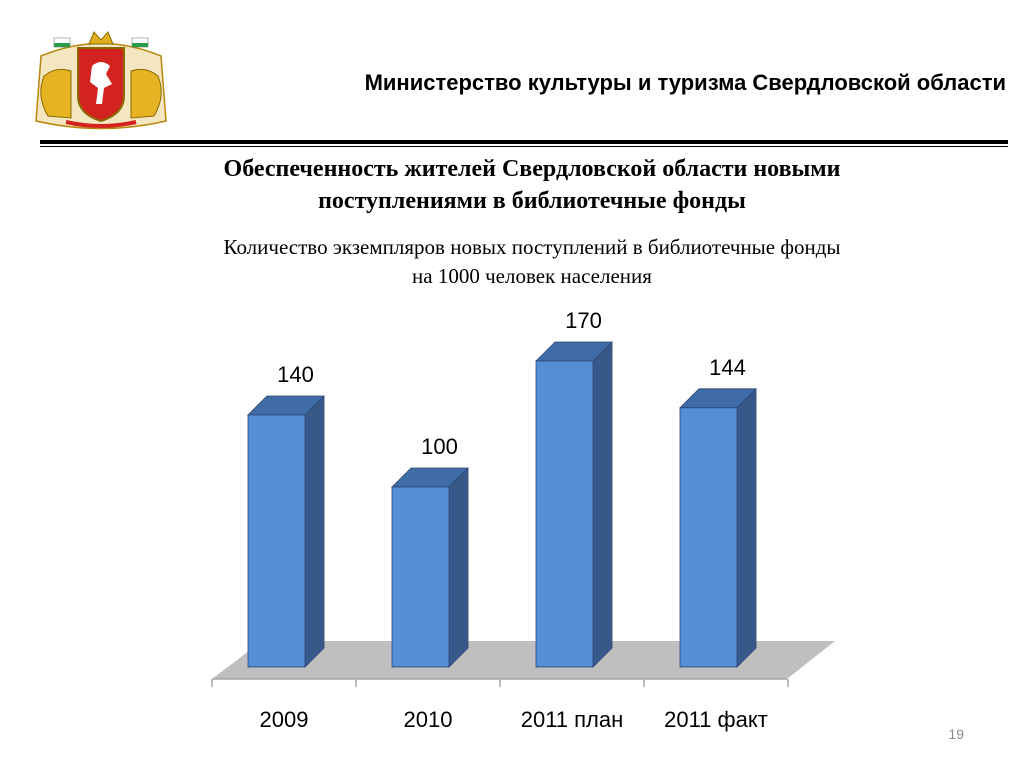  I want to click on x-tick-label: 2009, so click(284, 719).